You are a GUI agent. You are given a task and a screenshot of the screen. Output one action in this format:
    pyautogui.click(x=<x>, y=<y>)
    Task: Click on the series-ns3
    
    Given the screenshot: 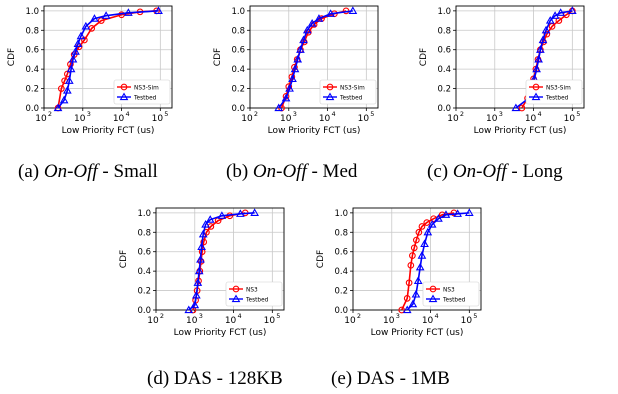 What is the action you would take?
    pyautogui.click(x=428, y=261)
    